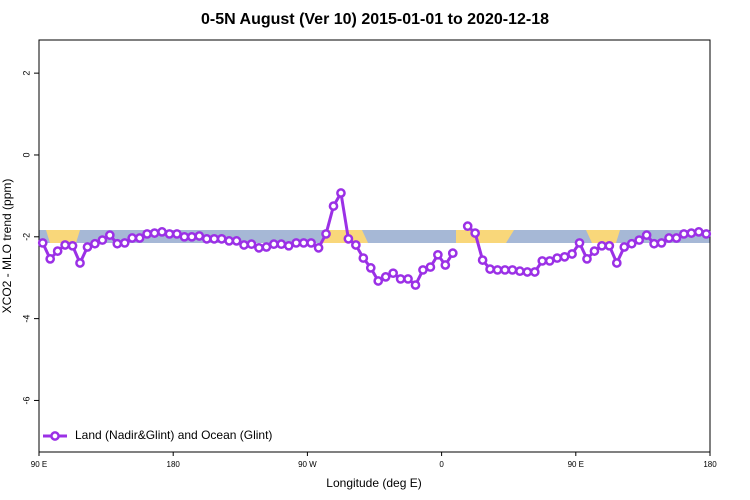  Describe the element at coordinates (26, 319) in the screenshot. I see `y-tick-label: -4` at that location.